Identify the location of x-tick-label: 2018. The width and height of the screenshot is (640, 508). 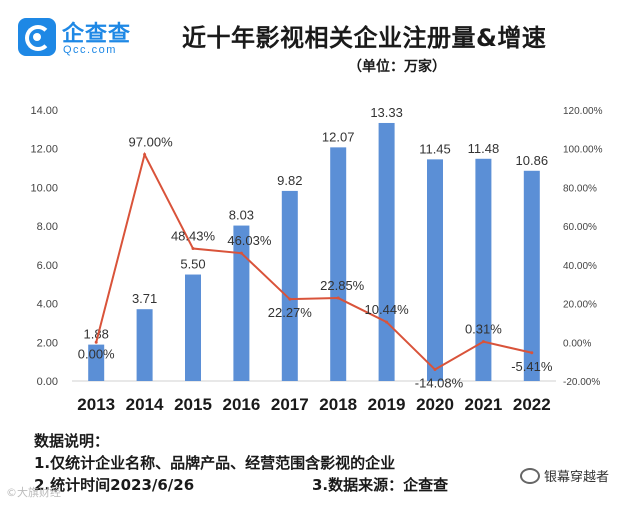
(338, 404).